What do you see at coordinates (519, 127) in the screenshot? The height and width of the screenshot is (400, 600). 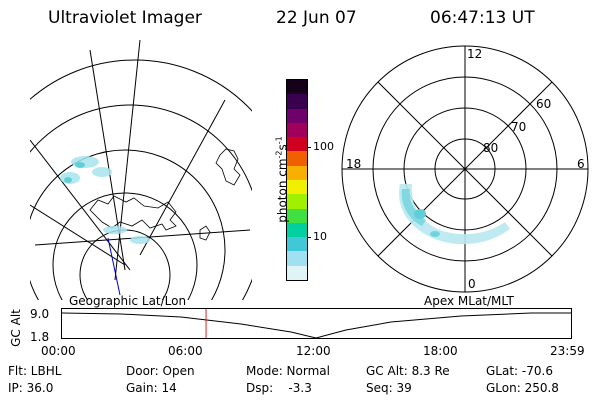 I see `lat-label-70: 70` at bounding box center [519, 127].